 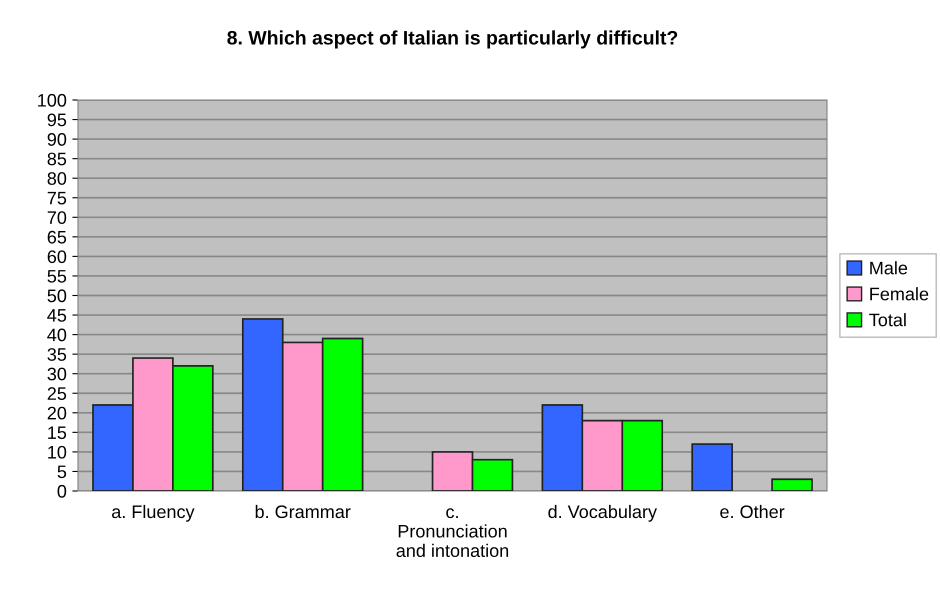 What do you see at coordinates (57, 276) in the screenshot?
I see `y-tick-label: 55` at bounding box center [57, 276].